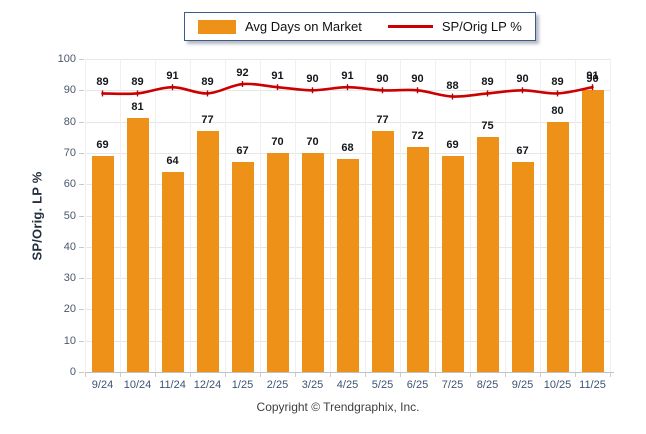  What do you see at coordinates (557, 110) in the screenshot?
I see `bar-value-label: 80` at bounding box center [557, 110].